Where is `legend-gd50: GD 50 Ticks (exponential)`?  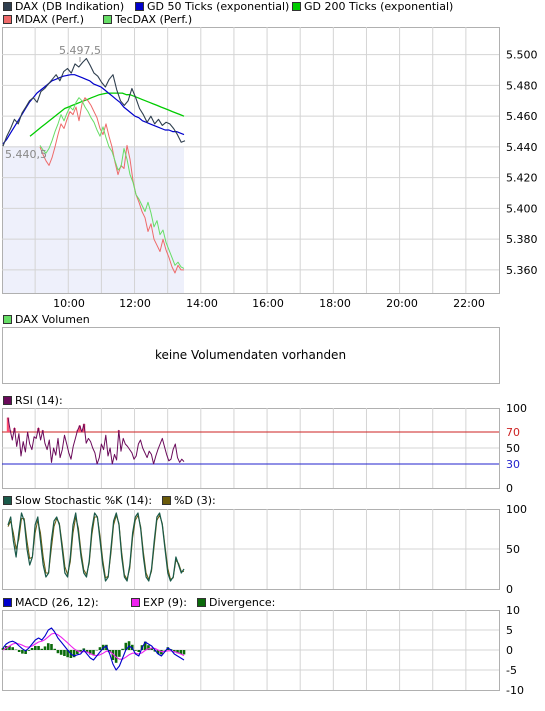
legend-gd50: GD 50 Ticks (exponential) is located at coordinates (212, 6).